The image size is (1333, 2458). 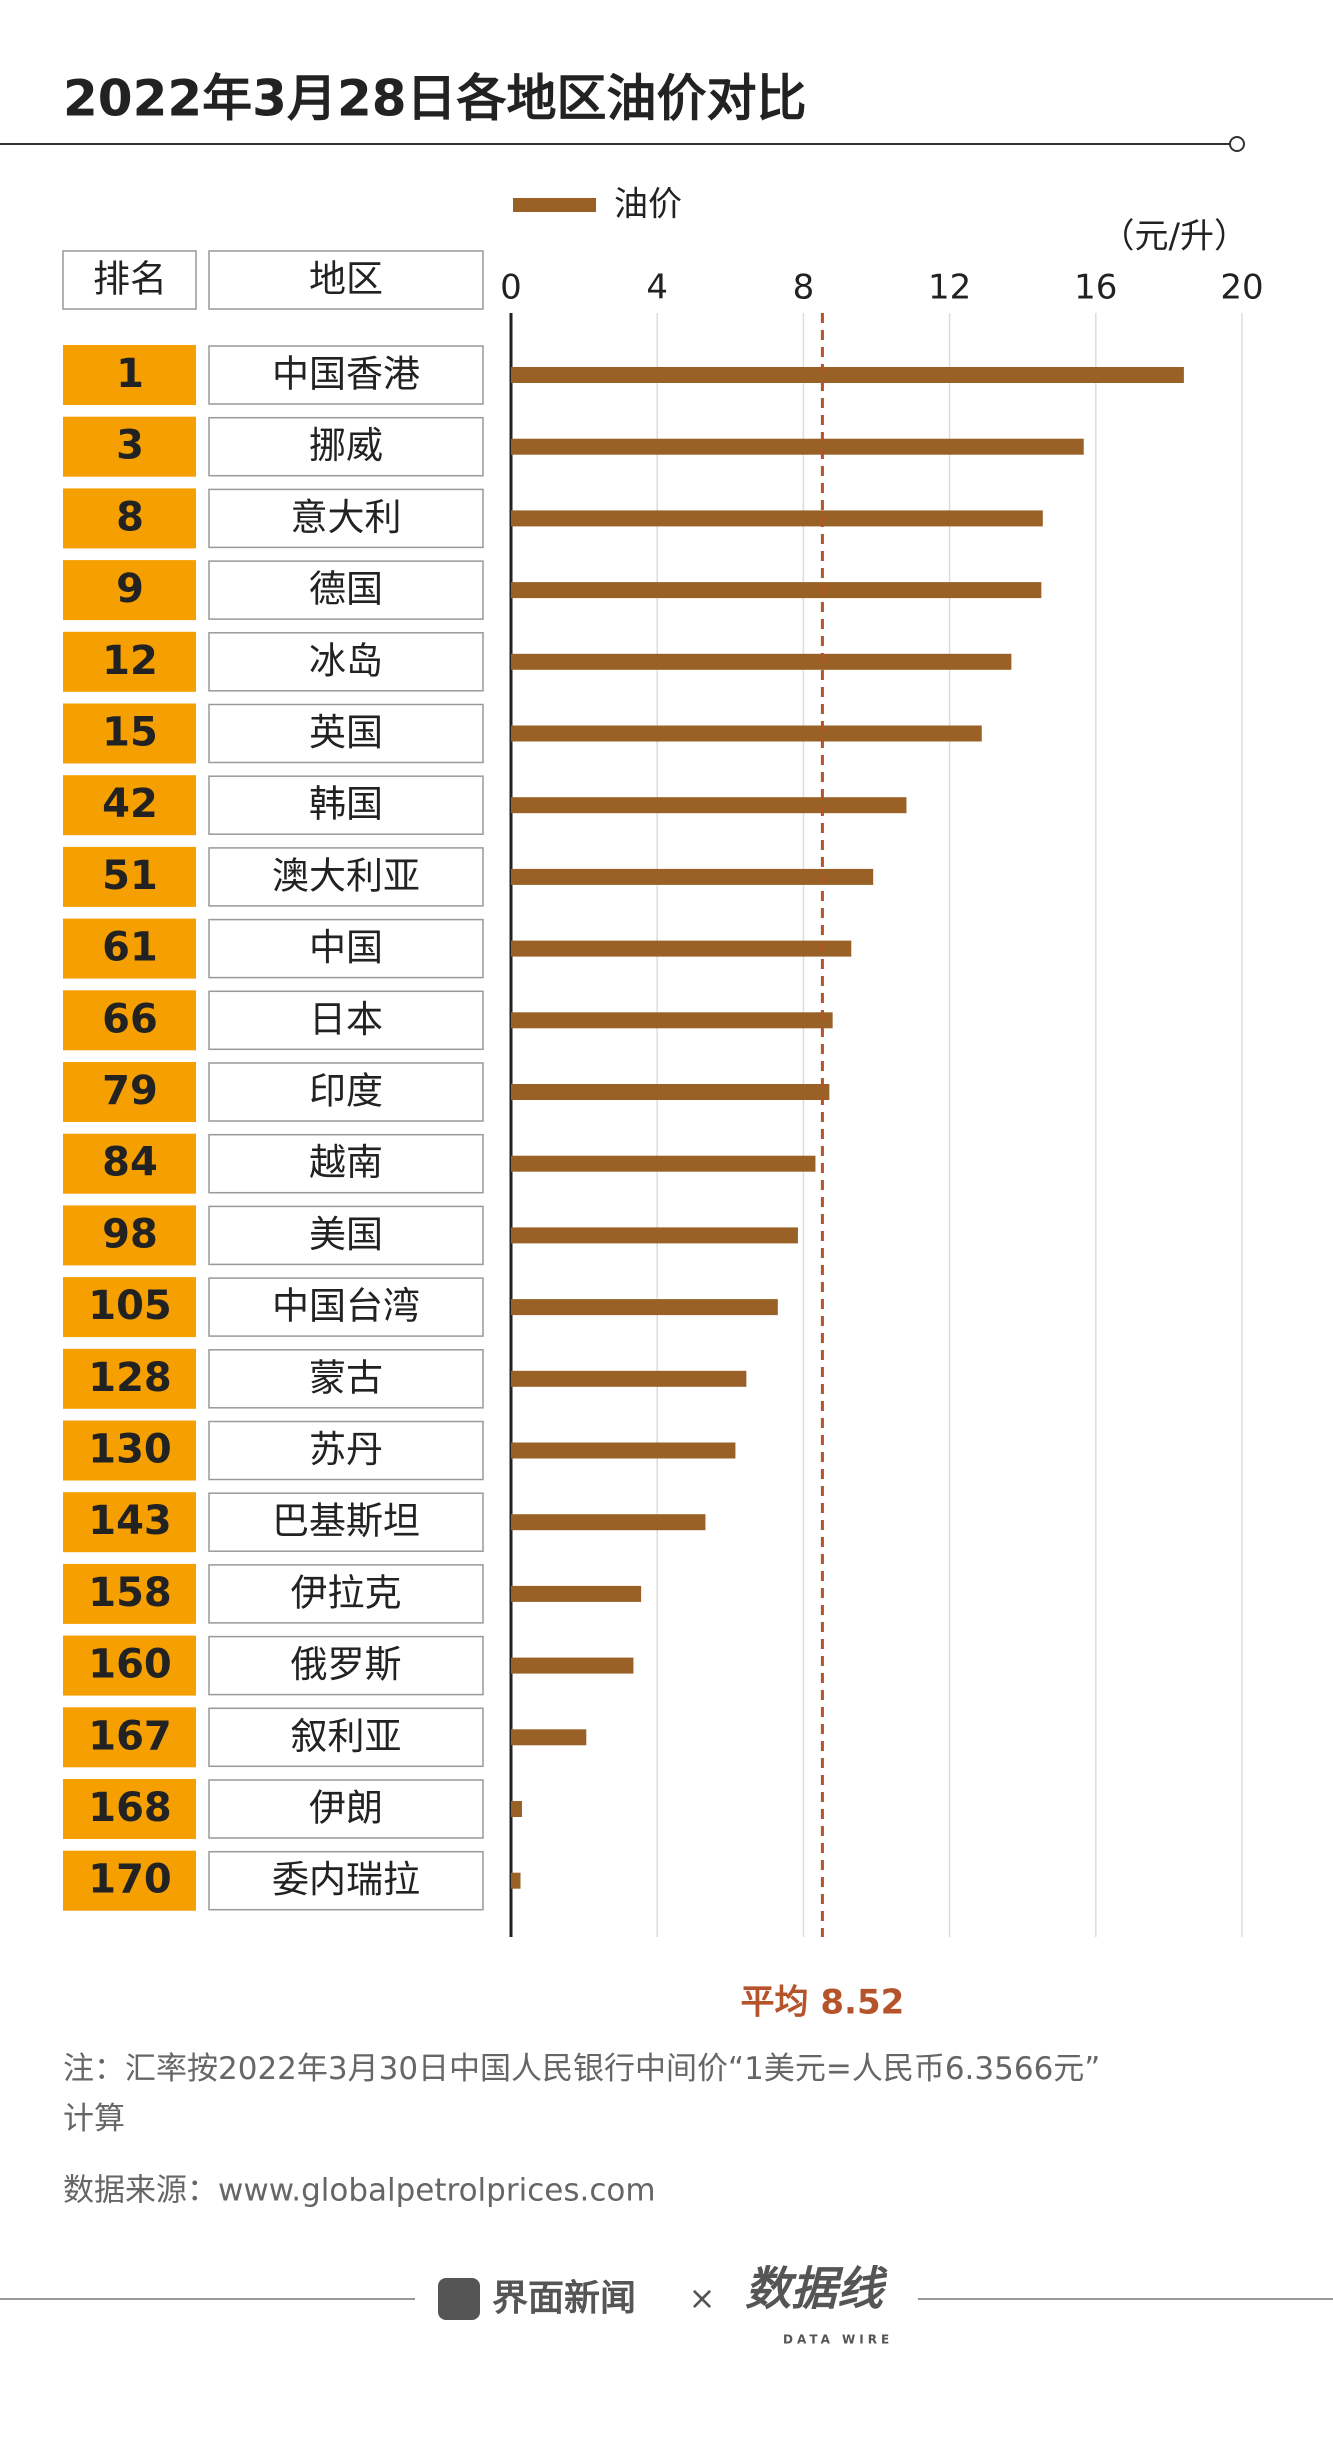 I want to click on x-tick-label: 4, so click(x=657, y=288).